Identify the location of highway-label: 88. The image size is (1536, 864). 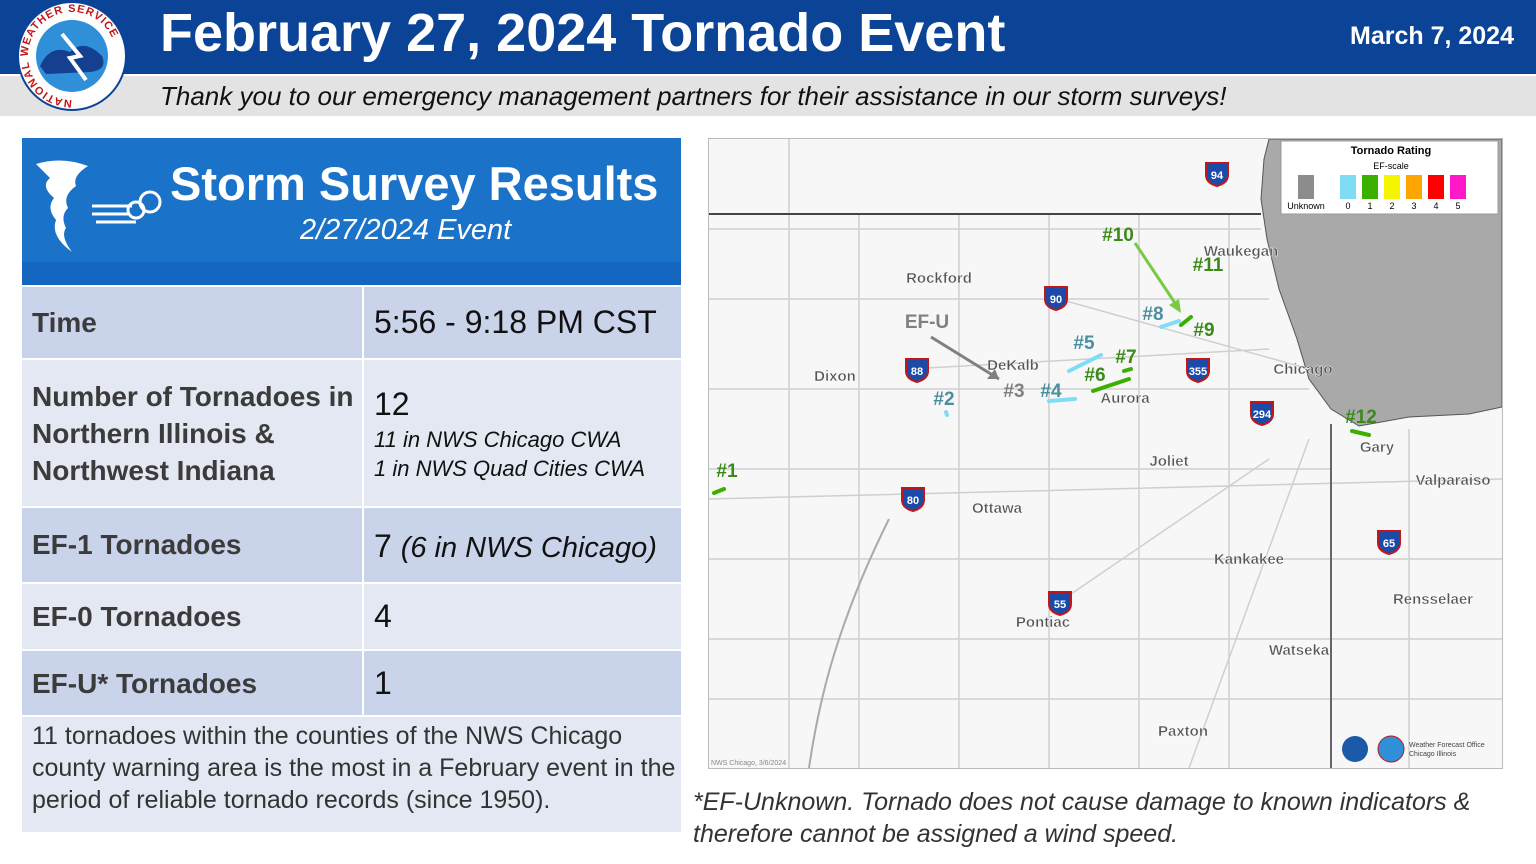
(917, 372).